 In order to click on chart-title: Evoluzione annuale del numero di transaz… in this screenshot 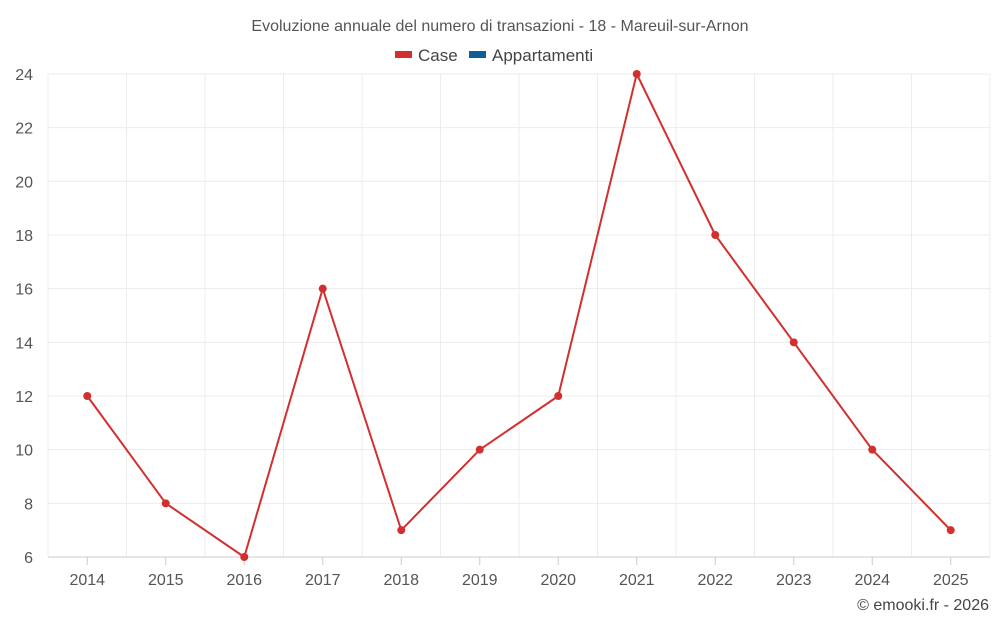, I will do `click(499, 26)`.